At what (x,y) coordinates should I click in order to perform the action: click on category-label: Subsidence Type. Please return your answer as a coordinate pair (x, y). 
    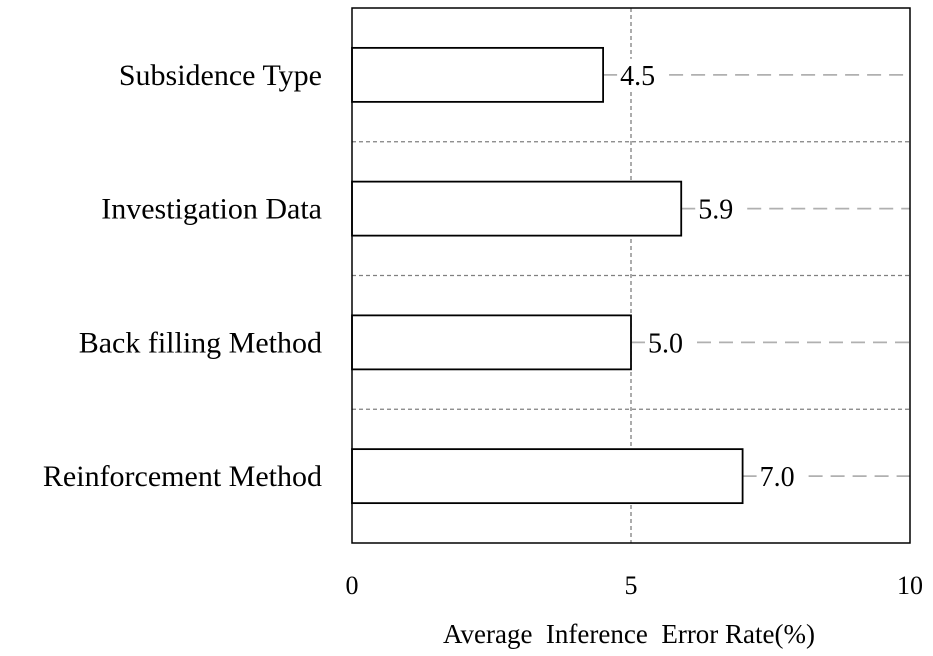
    Looking at the image, I should click on (220, 75).